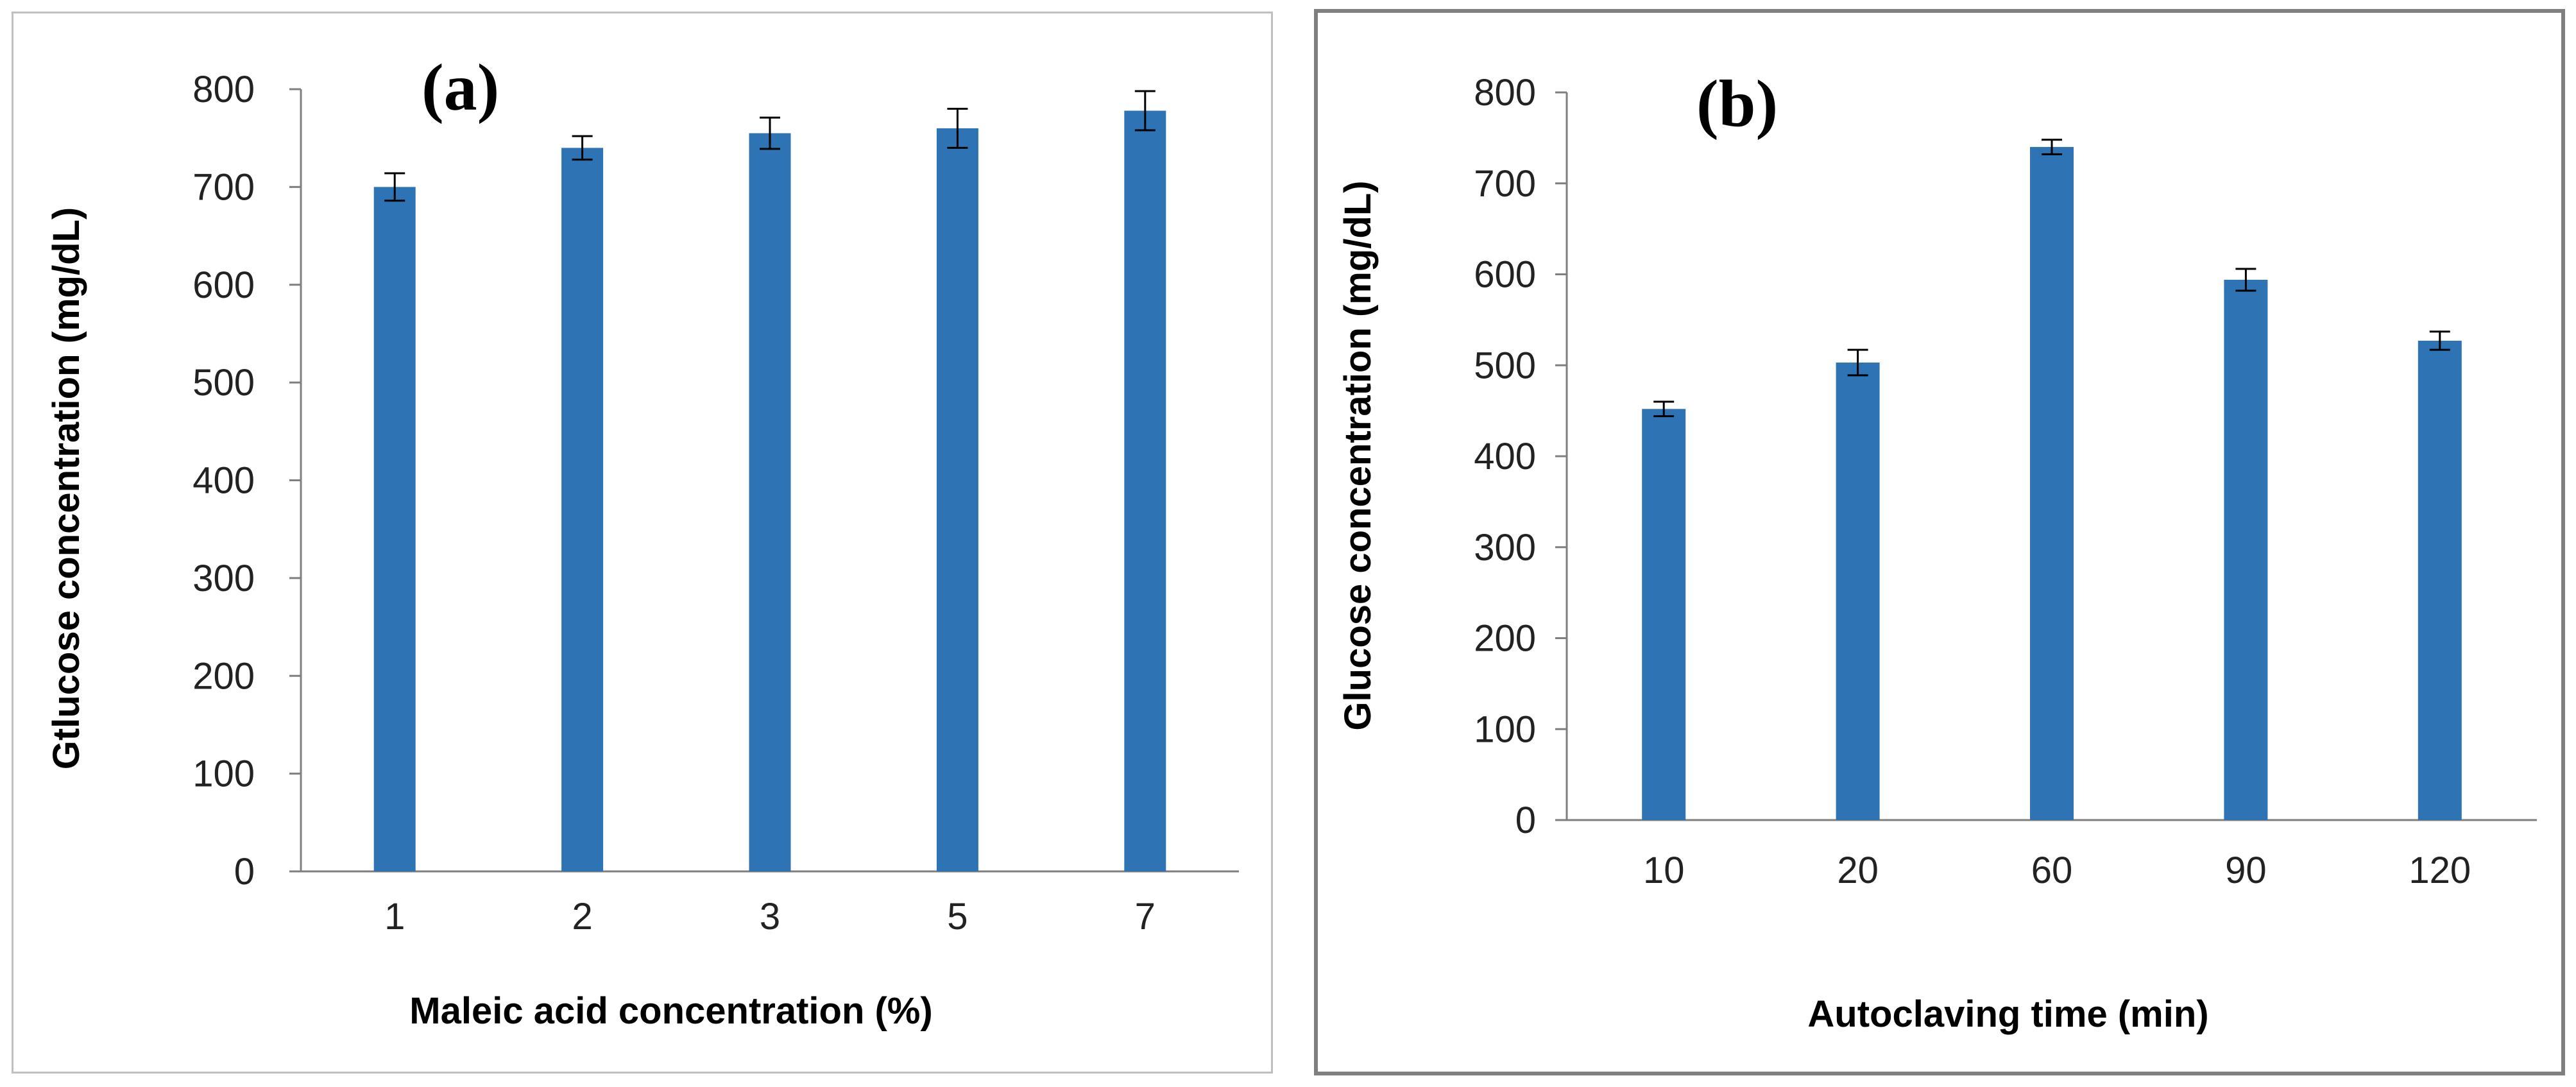 The height and width of the screenshot is (1087, 2576). What do you see at coordinates (244, 872) in the screenshot?
I see `y-tick-label-a: 0` at bounding box center [244, 872].